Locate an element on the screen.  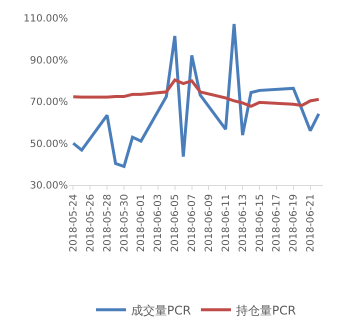
x-tick-label: 2018-06-19 is located at coordinates (294, 223).